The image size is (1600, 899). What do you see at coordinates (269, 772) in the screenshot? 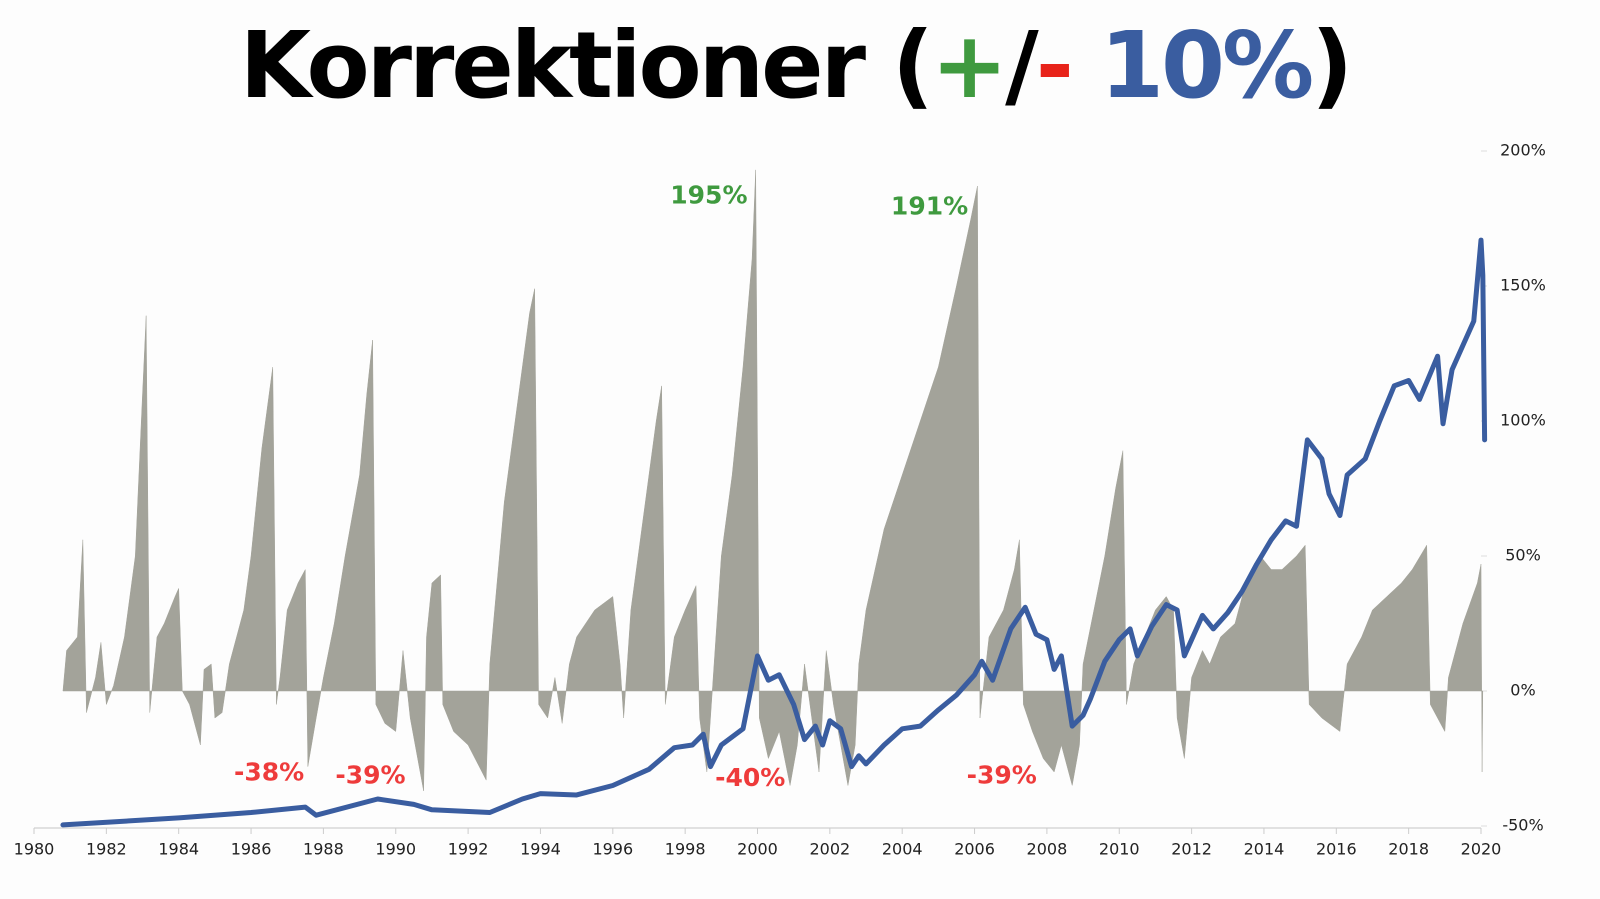
I see `annotation: -38%` at bounding box center [269, 772].